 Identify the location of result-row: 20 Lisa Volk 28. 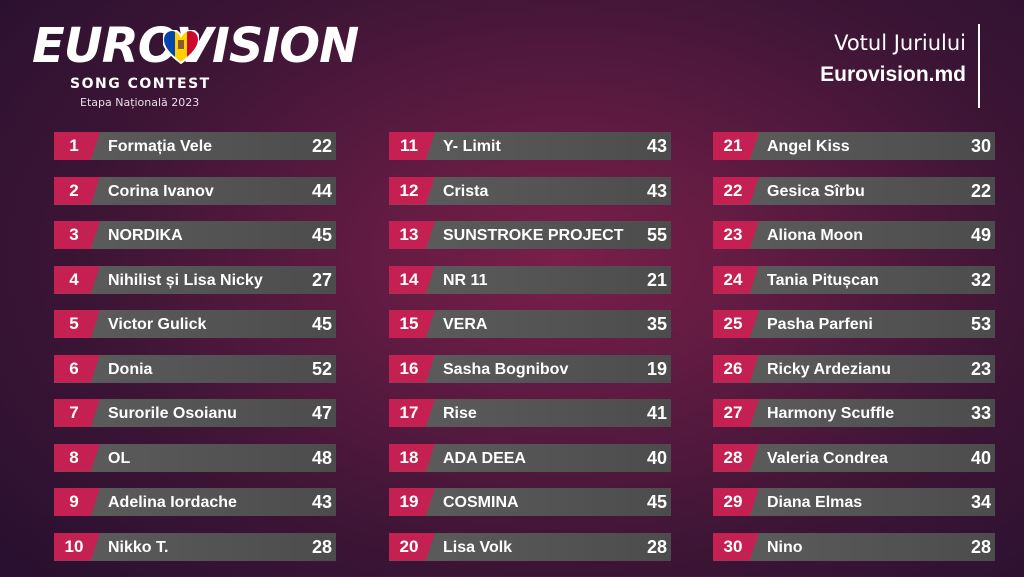
(530, 546).